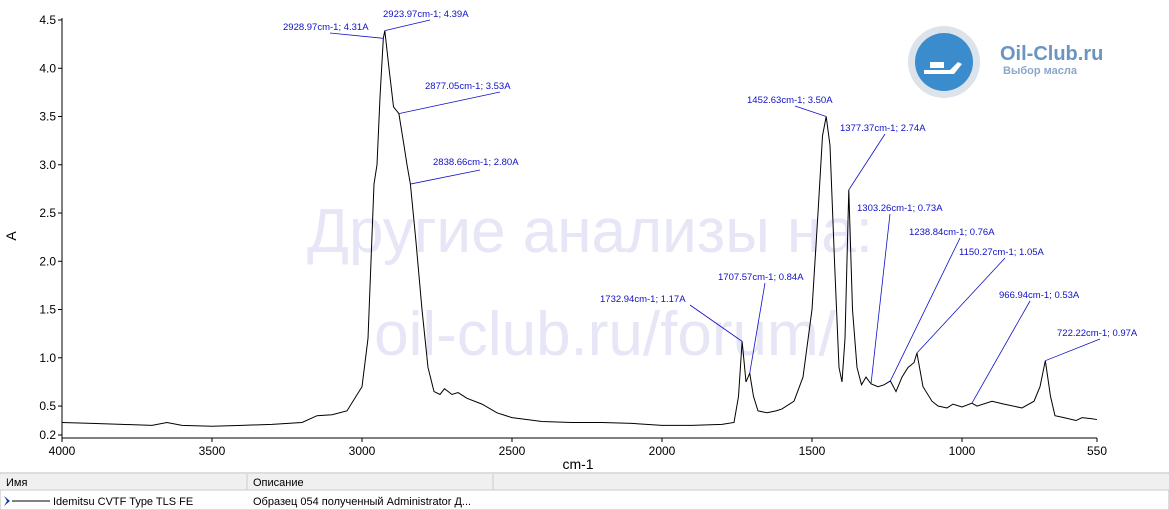  I want to click on y-tick-label: 4.0, so click(47, 68).